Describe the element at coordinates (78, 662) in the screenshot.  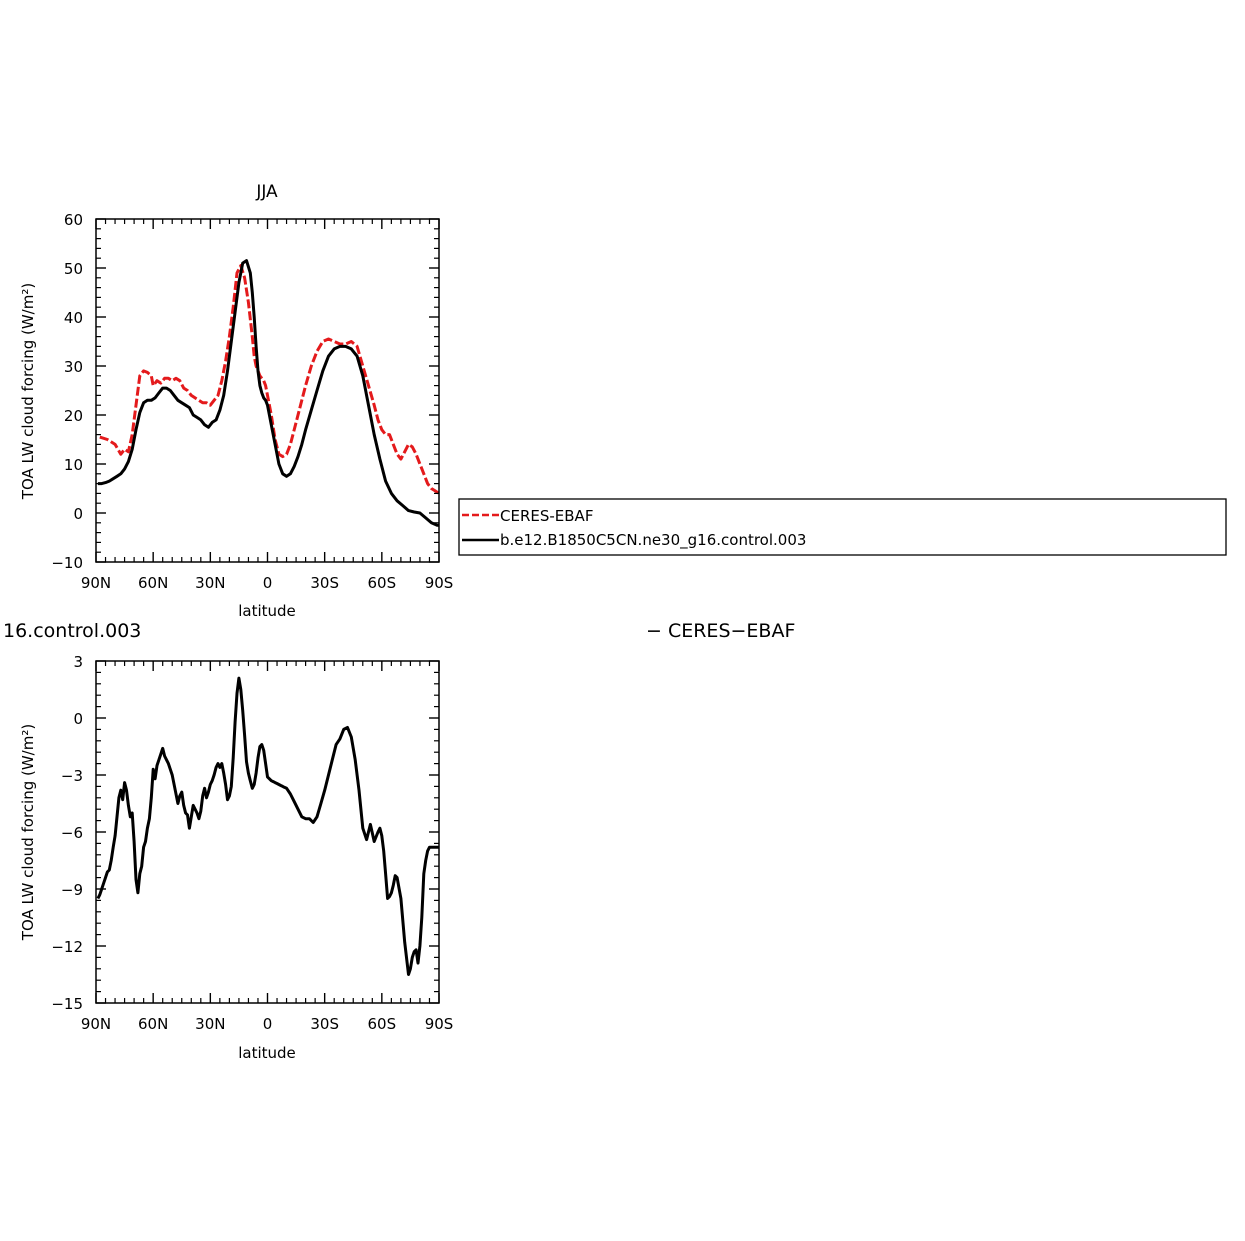
I see `bottom-y-tick-label: 3` at that location.